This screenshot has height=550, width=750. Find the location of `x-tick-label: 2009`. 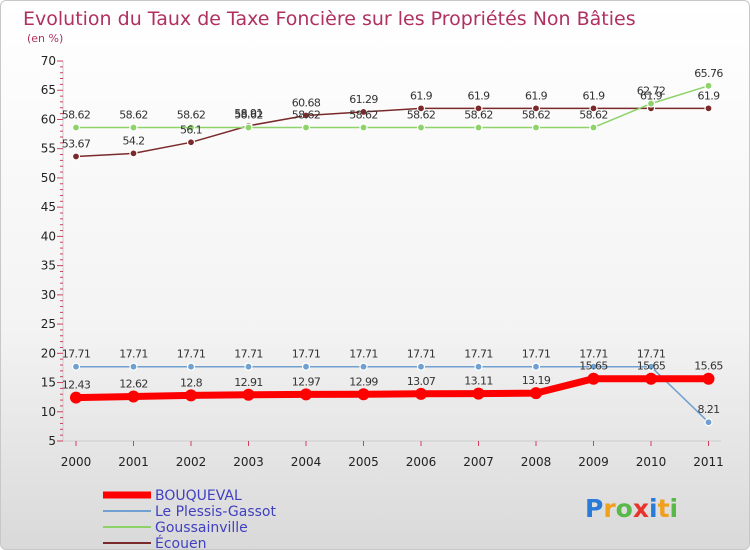

x-tick-label: 2009 is located at coordinates (593, 462).